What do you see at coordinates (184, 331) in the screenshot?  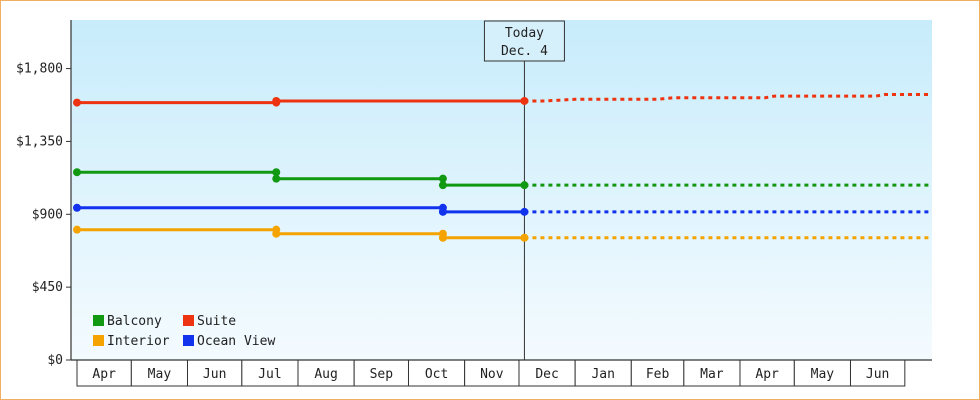 I see `legend: Balcony Suite Interior Ocean View` at bounding box center [184, 331].